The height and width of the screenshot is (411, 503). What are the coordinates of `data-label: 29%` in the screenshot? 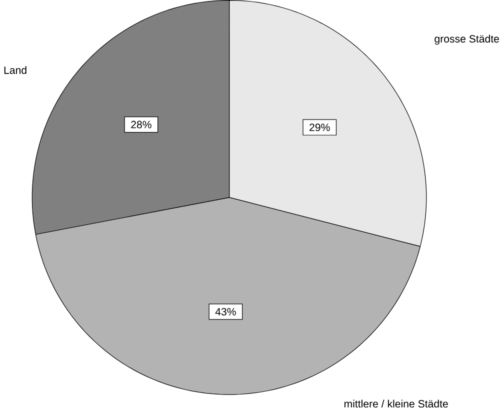 It's located at (320, 128).